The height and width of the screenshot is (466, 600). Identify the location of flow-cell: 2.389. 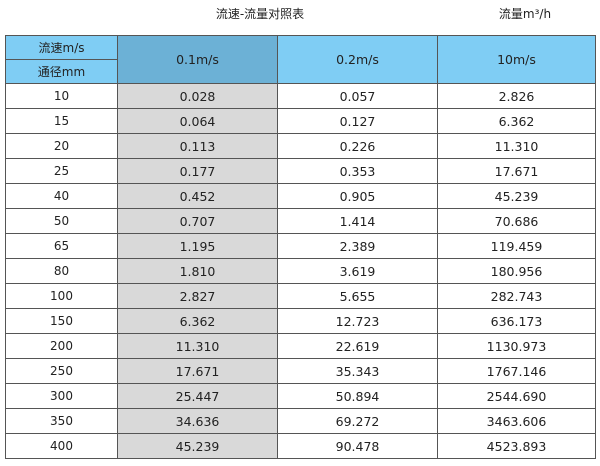
(357, 246).